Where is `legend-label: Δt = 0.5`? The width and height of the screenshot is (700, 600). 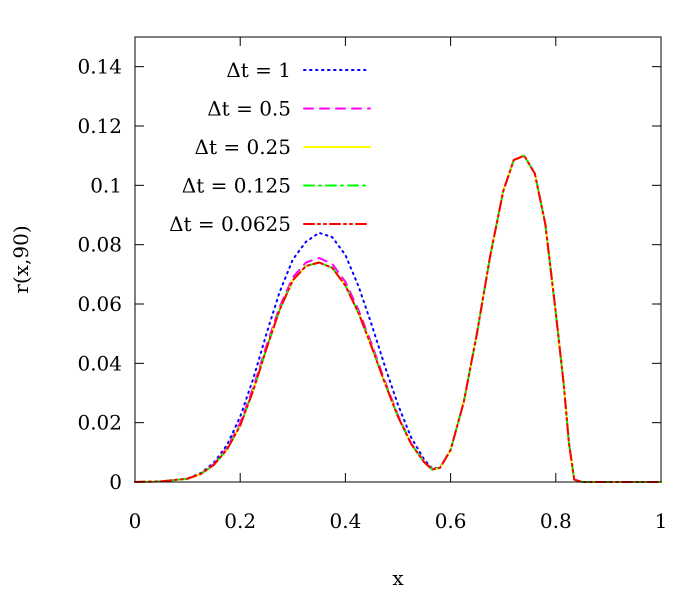 legend-label: Δt = 0.5 is located at coordinates (249, 109).